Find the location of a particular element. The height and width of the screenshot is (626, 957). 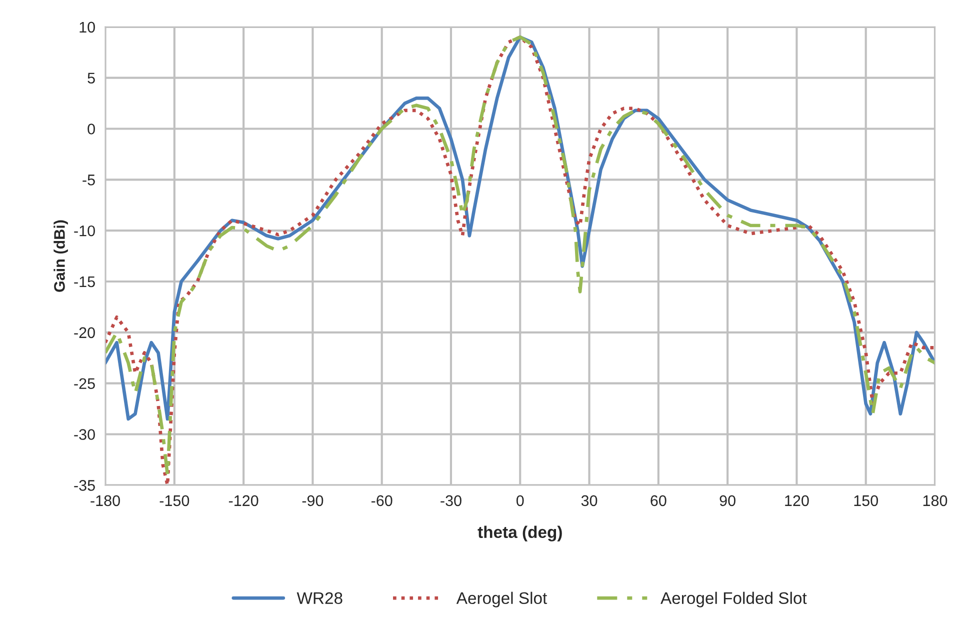

y-tick-label: -5 is located at coordinates (88, 180).